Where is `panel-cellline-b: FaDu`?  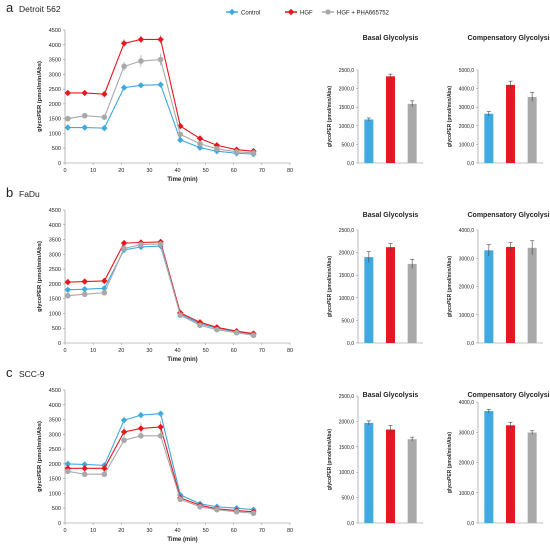
panel-cellline-b: FaDu is located at coordinates (29, 194).